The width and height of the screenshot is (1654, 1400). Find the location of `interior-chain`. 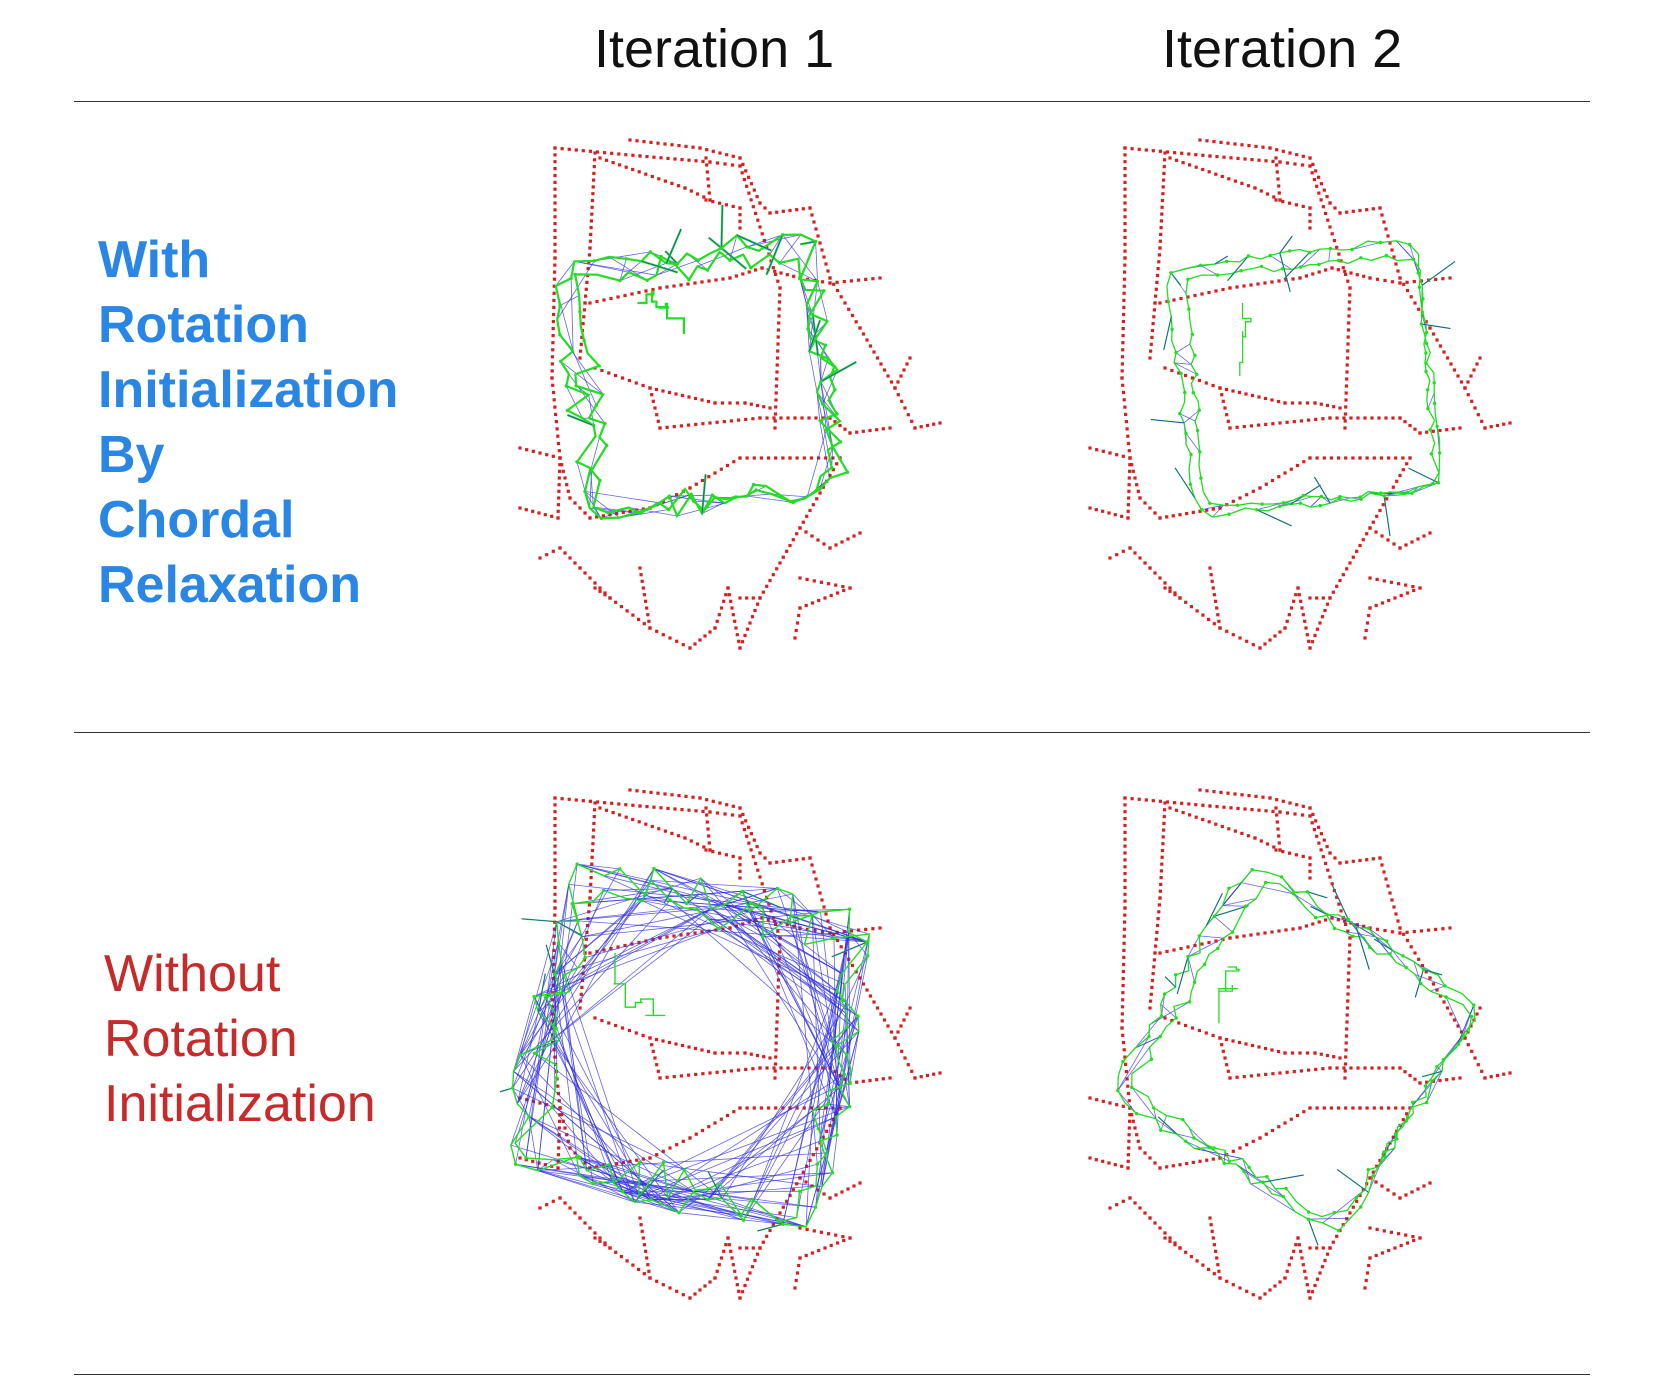

interior-chain is located at coordinates (661, 312).